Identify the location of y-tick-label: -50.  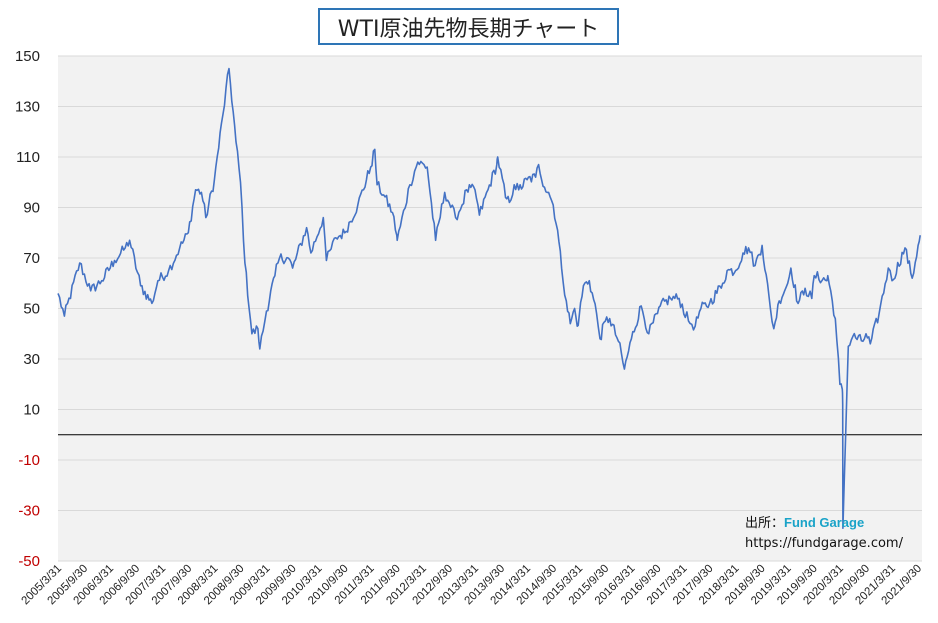
(29, 561).